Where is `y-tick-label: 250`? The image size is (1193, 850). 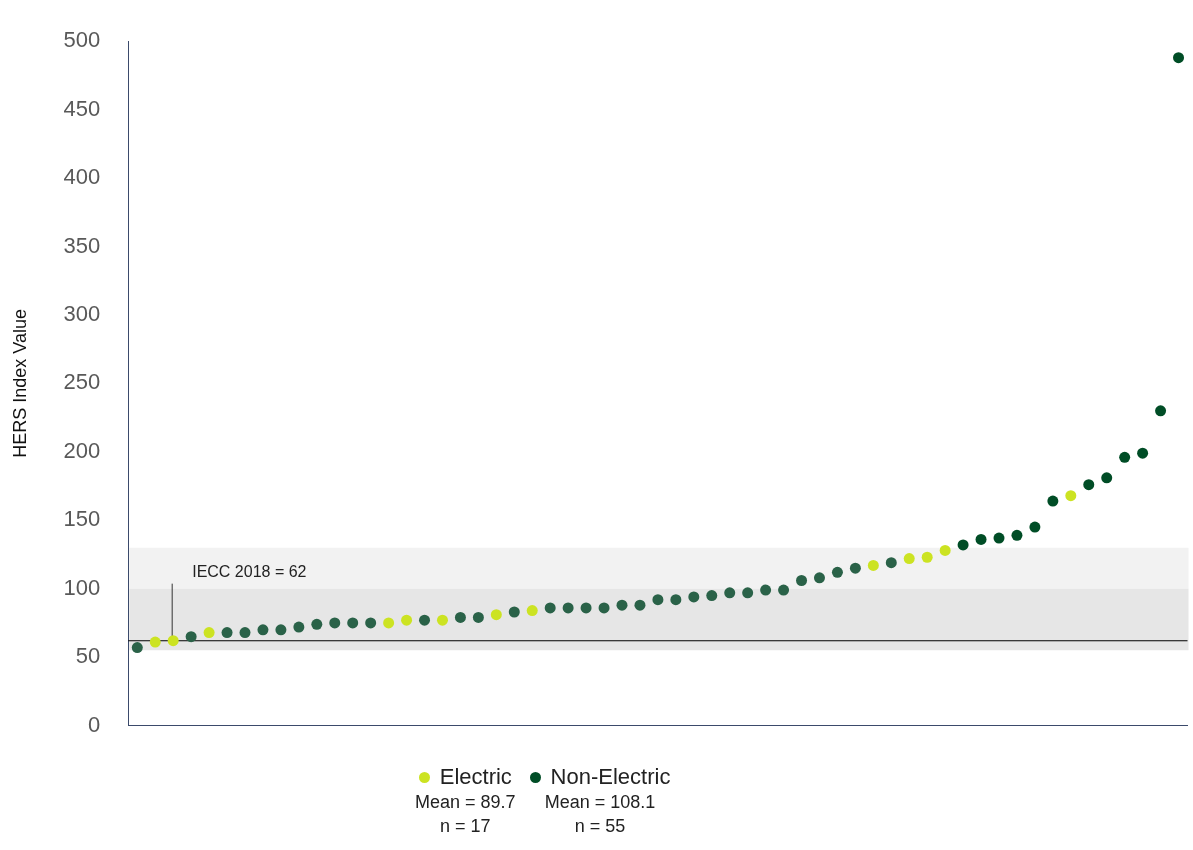
y-tick-label: 250 is located at coordinates (82, 382).